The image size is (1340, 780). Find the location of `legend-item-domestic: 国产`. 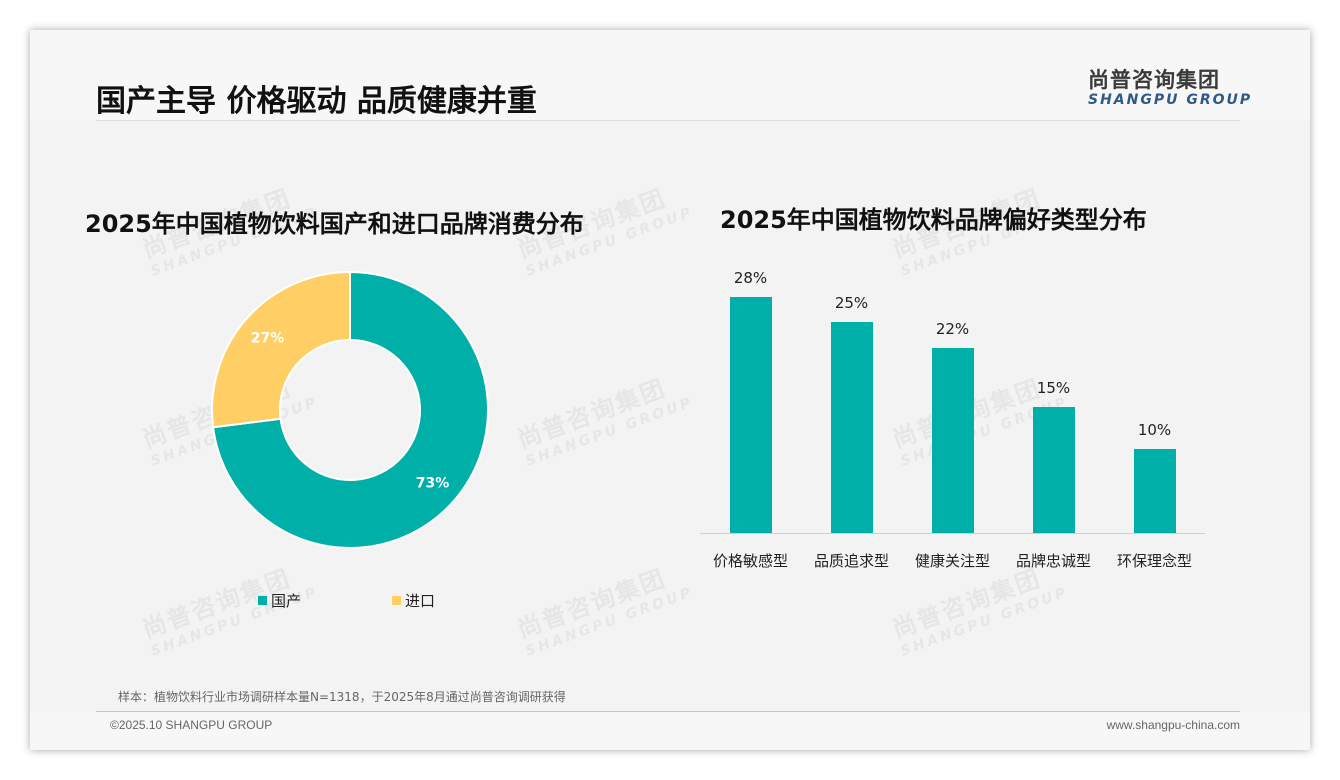

legend-item-domestic: 国产 is located at coordinates (279, 600).